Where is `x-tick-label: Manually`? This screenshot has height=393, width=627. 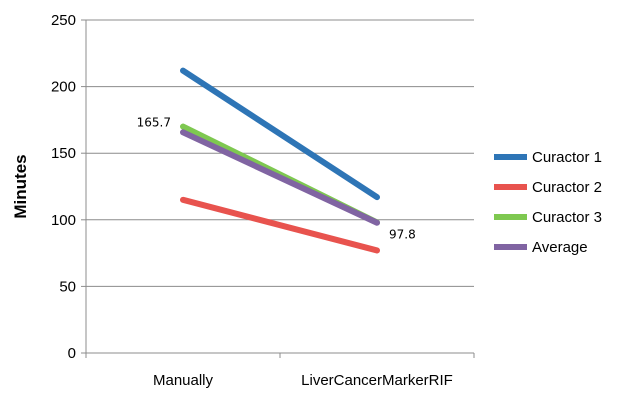
x-tick-label: Manually is located at coordinates (183, 380).